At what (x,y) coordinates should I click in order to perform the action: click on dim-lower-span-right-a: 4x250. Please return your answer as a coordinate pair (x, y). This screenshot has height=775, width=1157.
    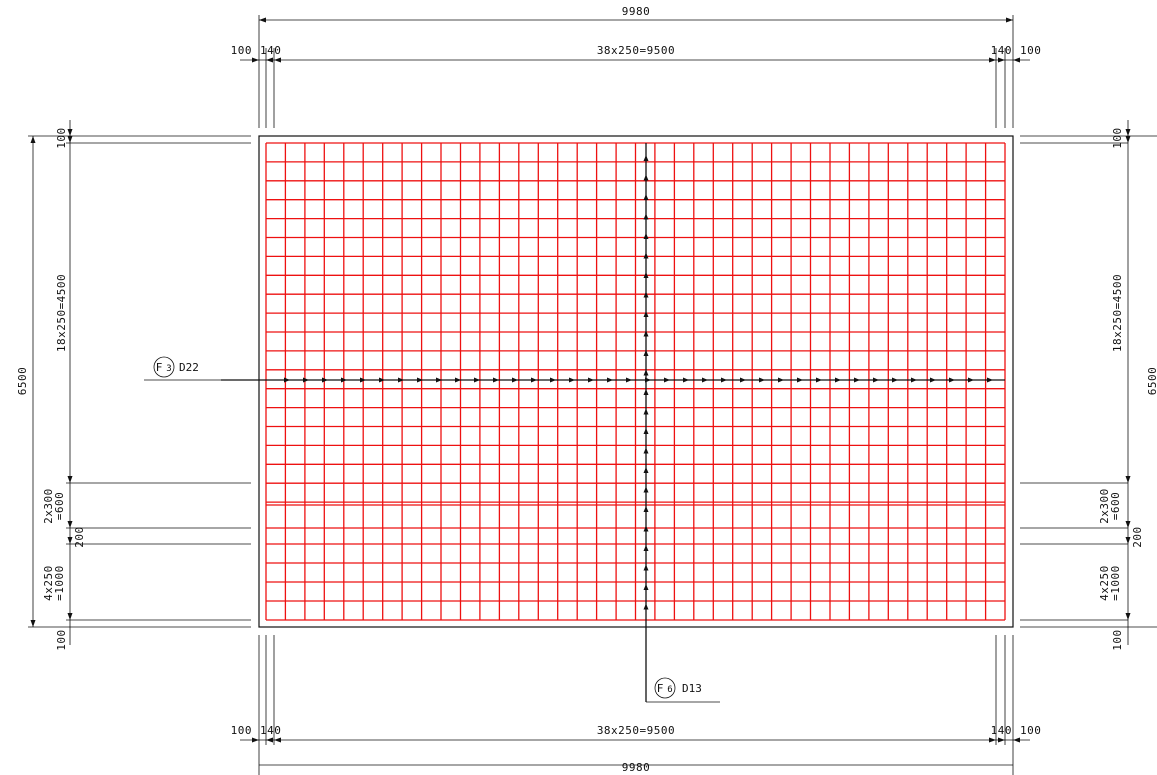
    Looking at the image, I should click on (1104, 583).